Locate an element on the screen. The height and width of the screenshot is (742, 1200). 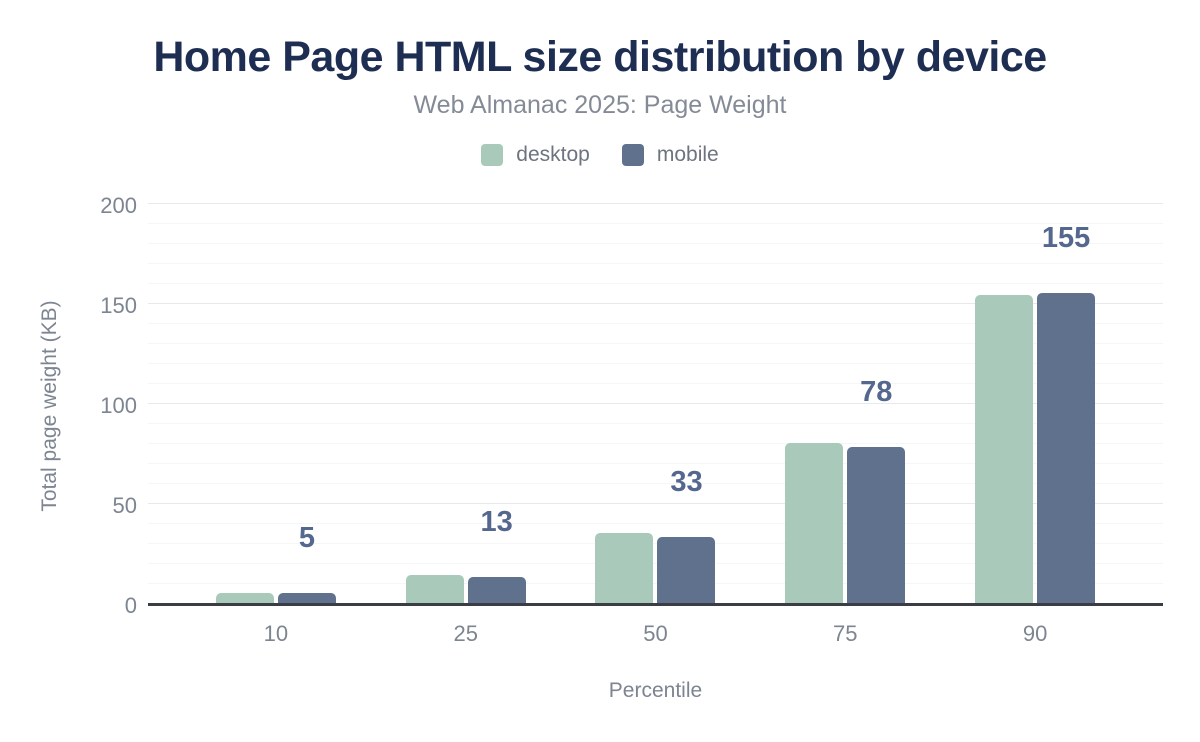
x-tick-90: 90 is located at coordinates (1035, 633).